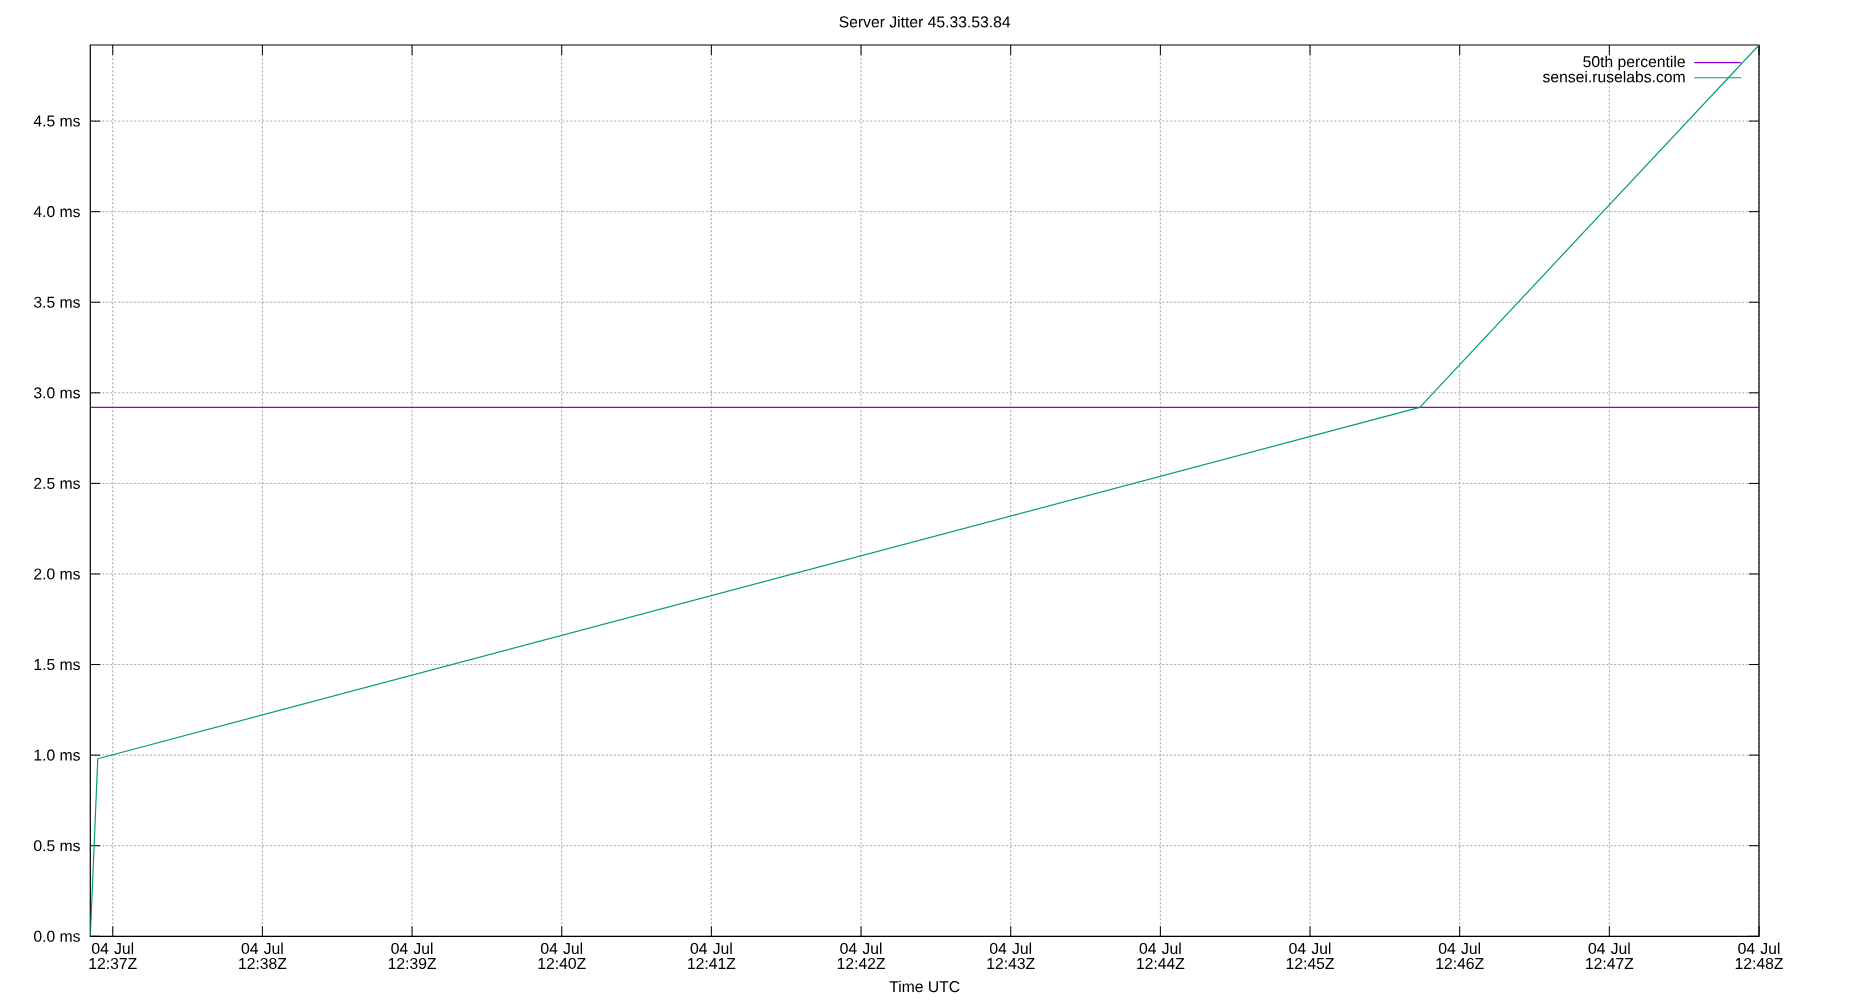 Image resolution: width=1850 pixels, height=1000 pixels. I want to click on y-tick-label: 2.5 ms, so click(57, 483).